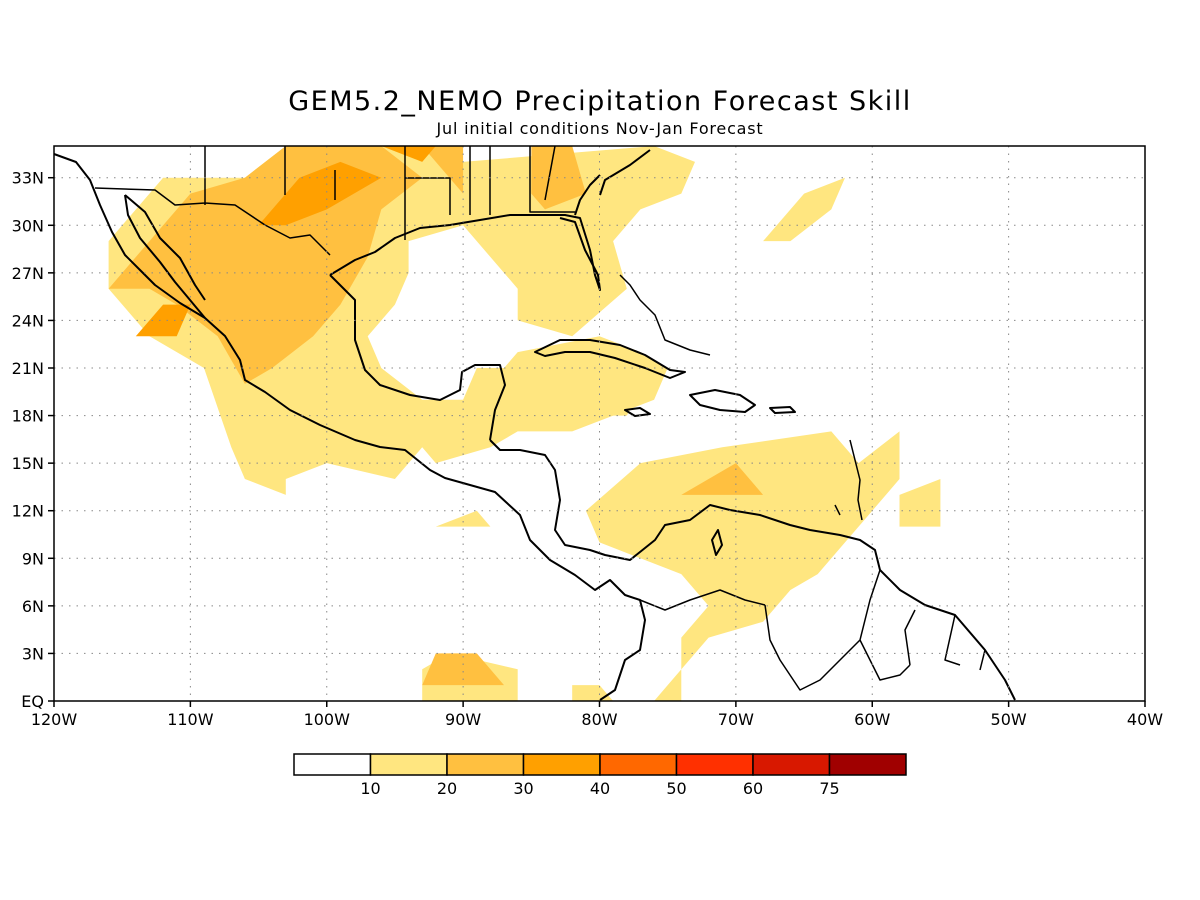 The width and height of the screenshot is (1200, 900). Describe the element at coordinates (848, 480) in the screenshot. I see `coastline-lesser-antilles` at that location.